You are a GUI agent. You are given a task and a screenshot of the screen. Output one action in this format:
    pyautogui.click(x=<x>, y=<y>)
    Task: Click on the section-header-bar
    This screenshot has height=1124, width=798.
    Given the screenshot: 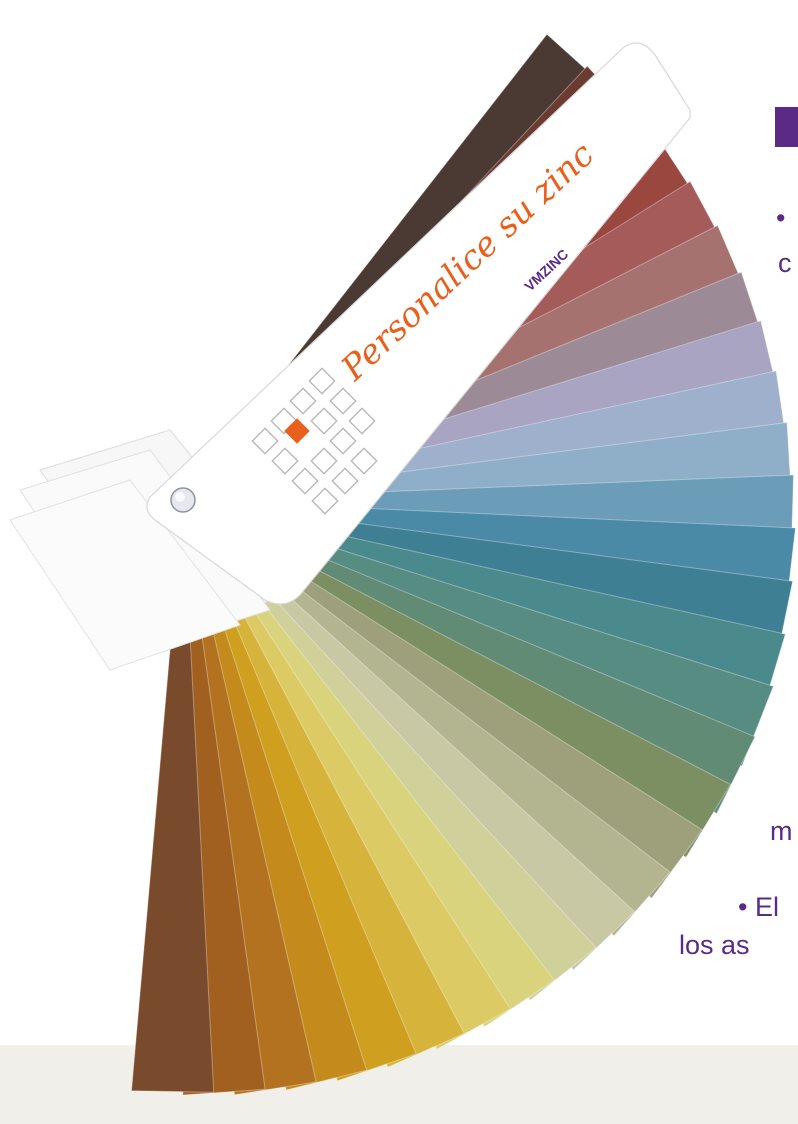 What is the action you would take?
    pyautogui.click(x=786, y=127)
    